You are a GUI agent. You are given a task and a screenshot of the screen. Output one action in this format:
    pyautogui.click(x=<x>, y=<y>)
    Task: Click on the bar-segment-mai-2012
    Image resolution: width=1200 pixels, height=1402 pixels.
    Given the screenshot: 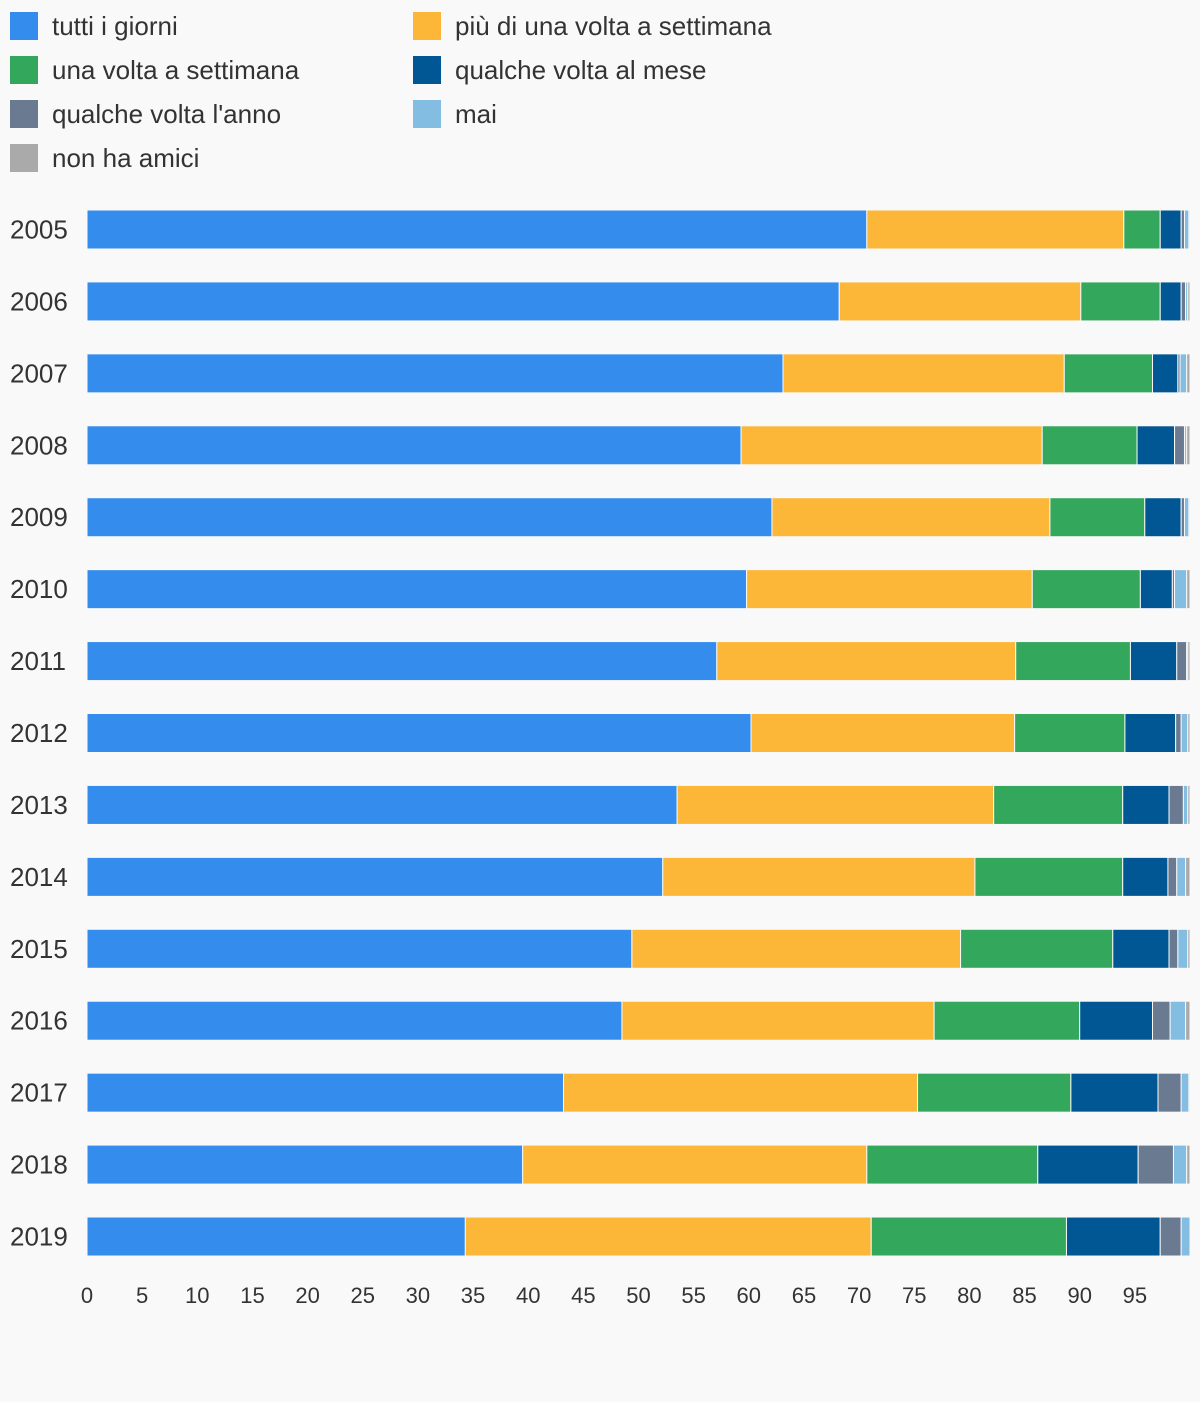 What is the action you would take?
    pyautogui.click(x=1184, y=733)
    